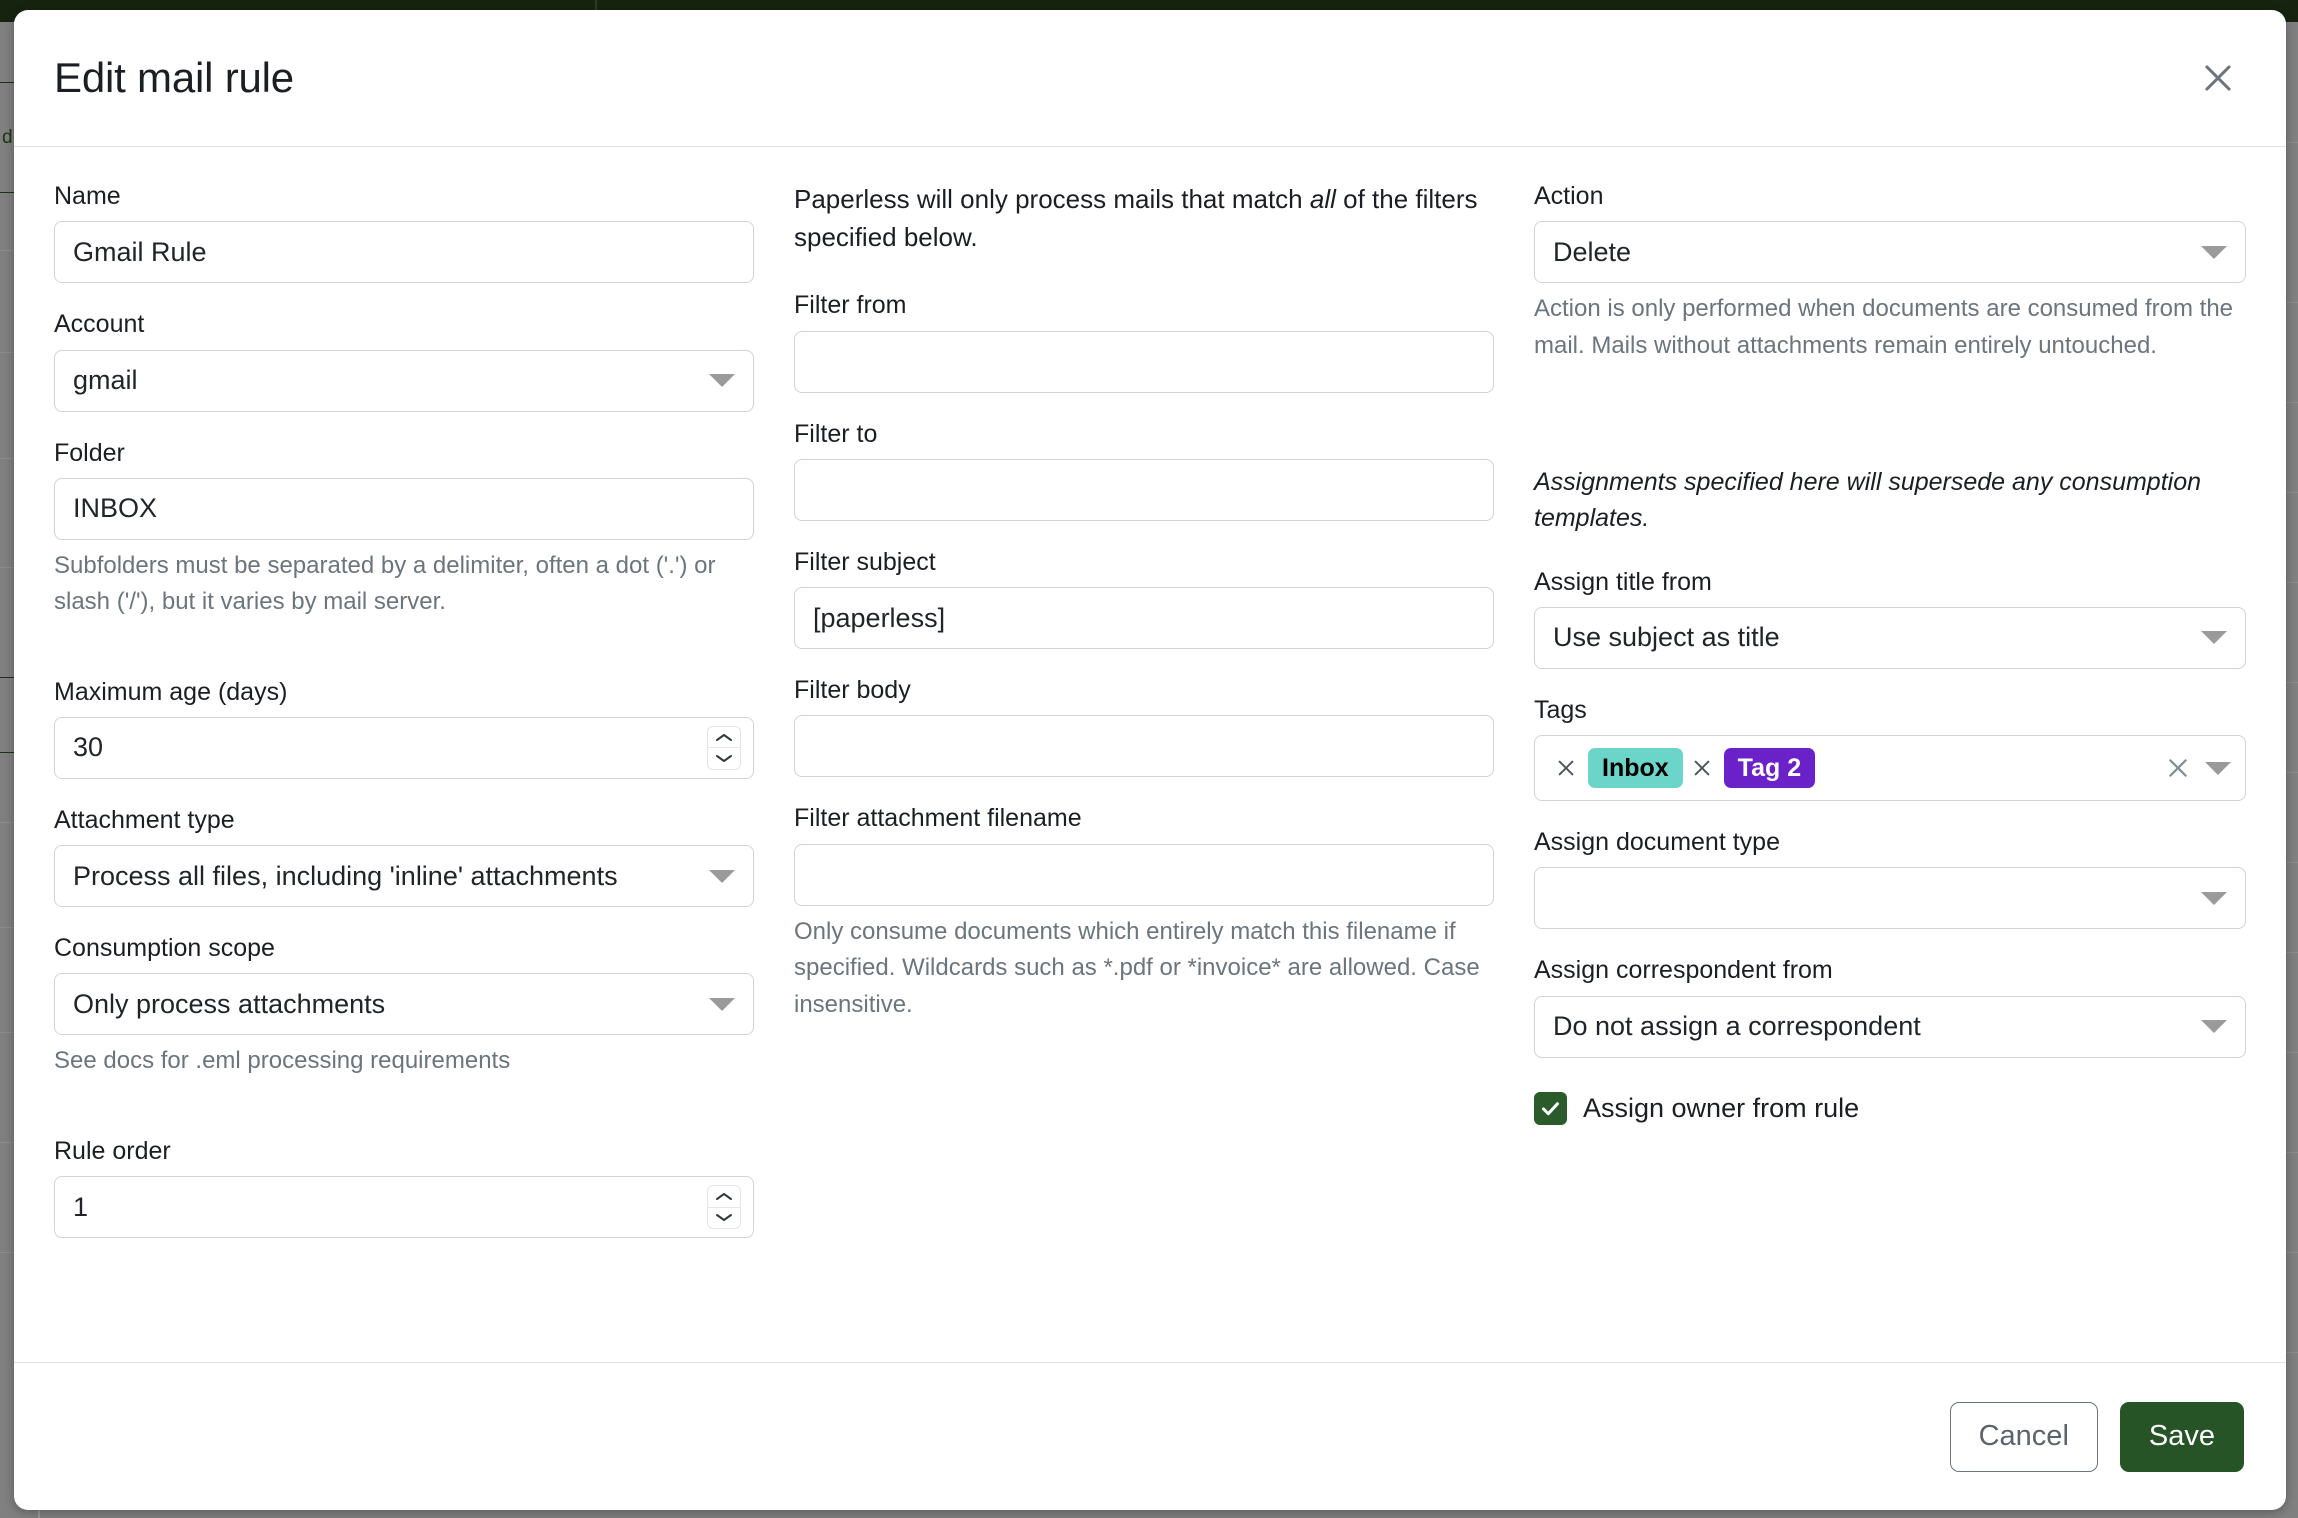  What do you see at coordinates (1144, 361) in the screenshot?
I see `filter-from-input` at bounding box center [1144, 361].